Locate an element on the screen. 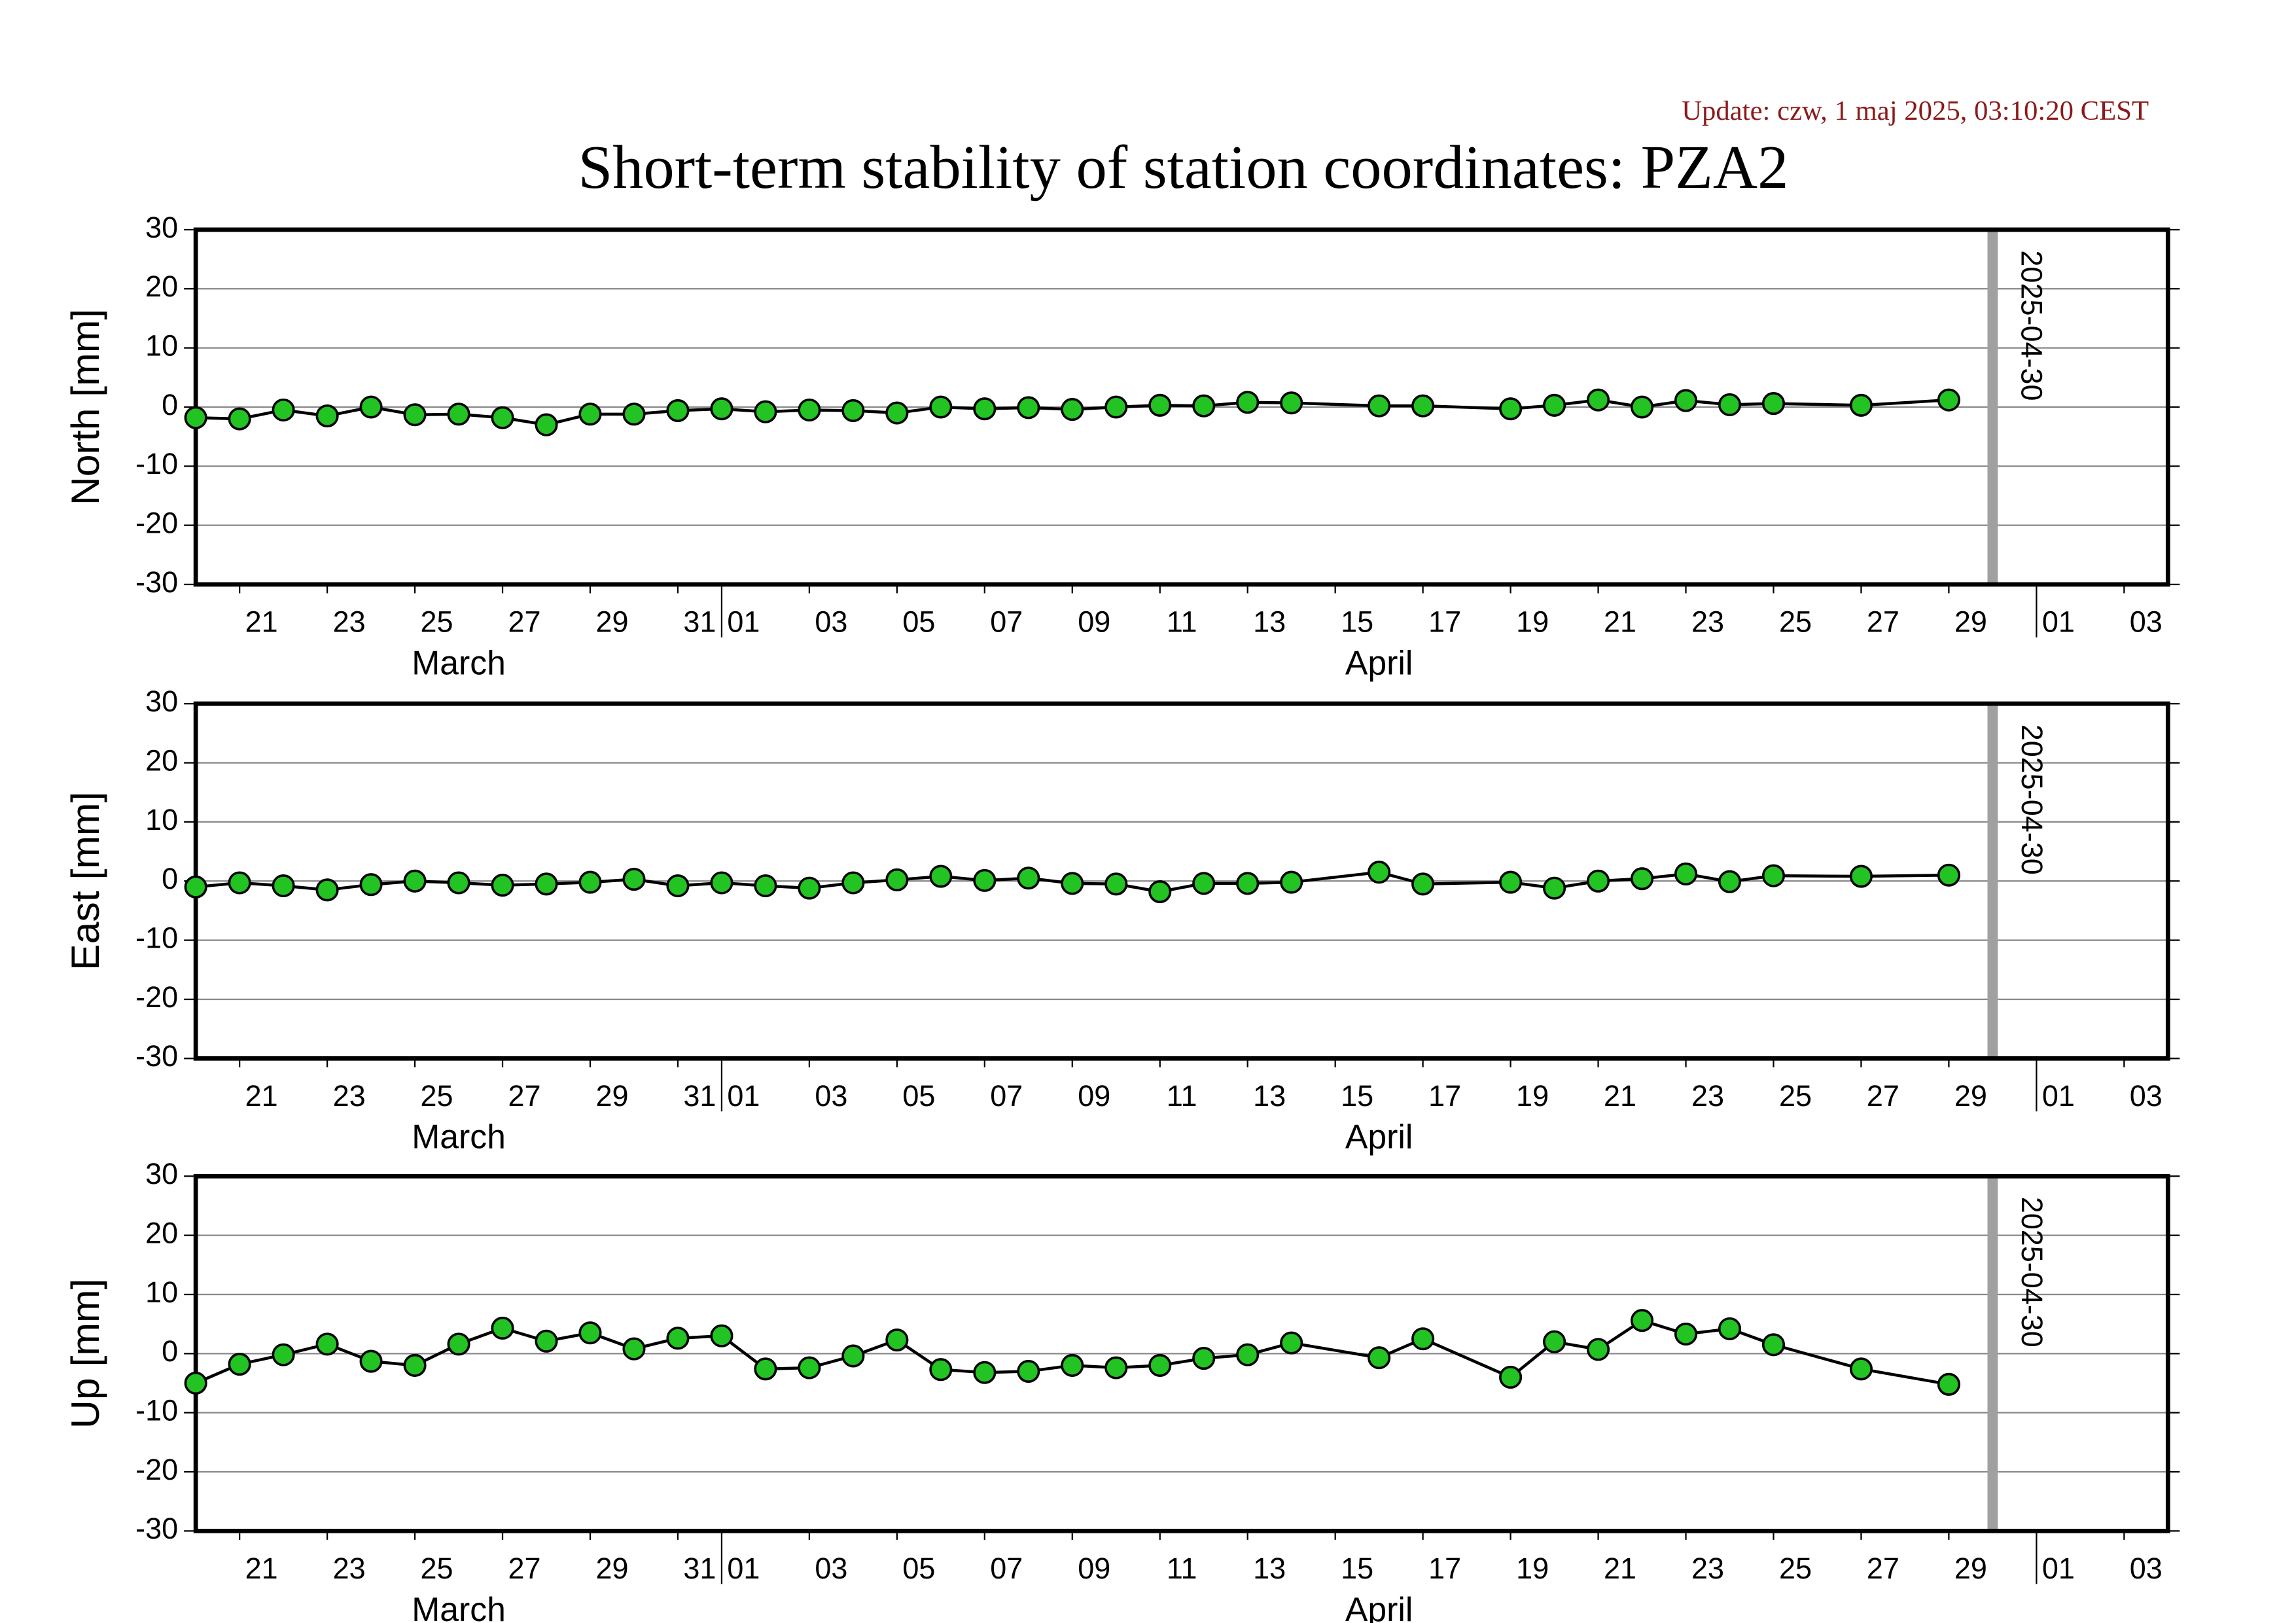 This screenshot has height=1623, width=2296. y-tick-label: -30 is located at coordinates (156, 582).